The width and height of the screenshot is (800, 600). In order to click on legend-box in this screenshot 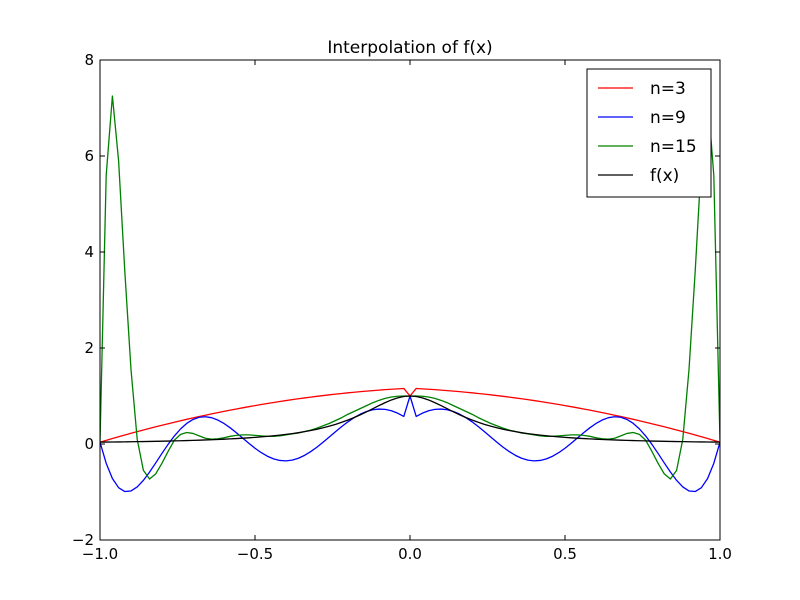, I will do `click(649, 133)`.